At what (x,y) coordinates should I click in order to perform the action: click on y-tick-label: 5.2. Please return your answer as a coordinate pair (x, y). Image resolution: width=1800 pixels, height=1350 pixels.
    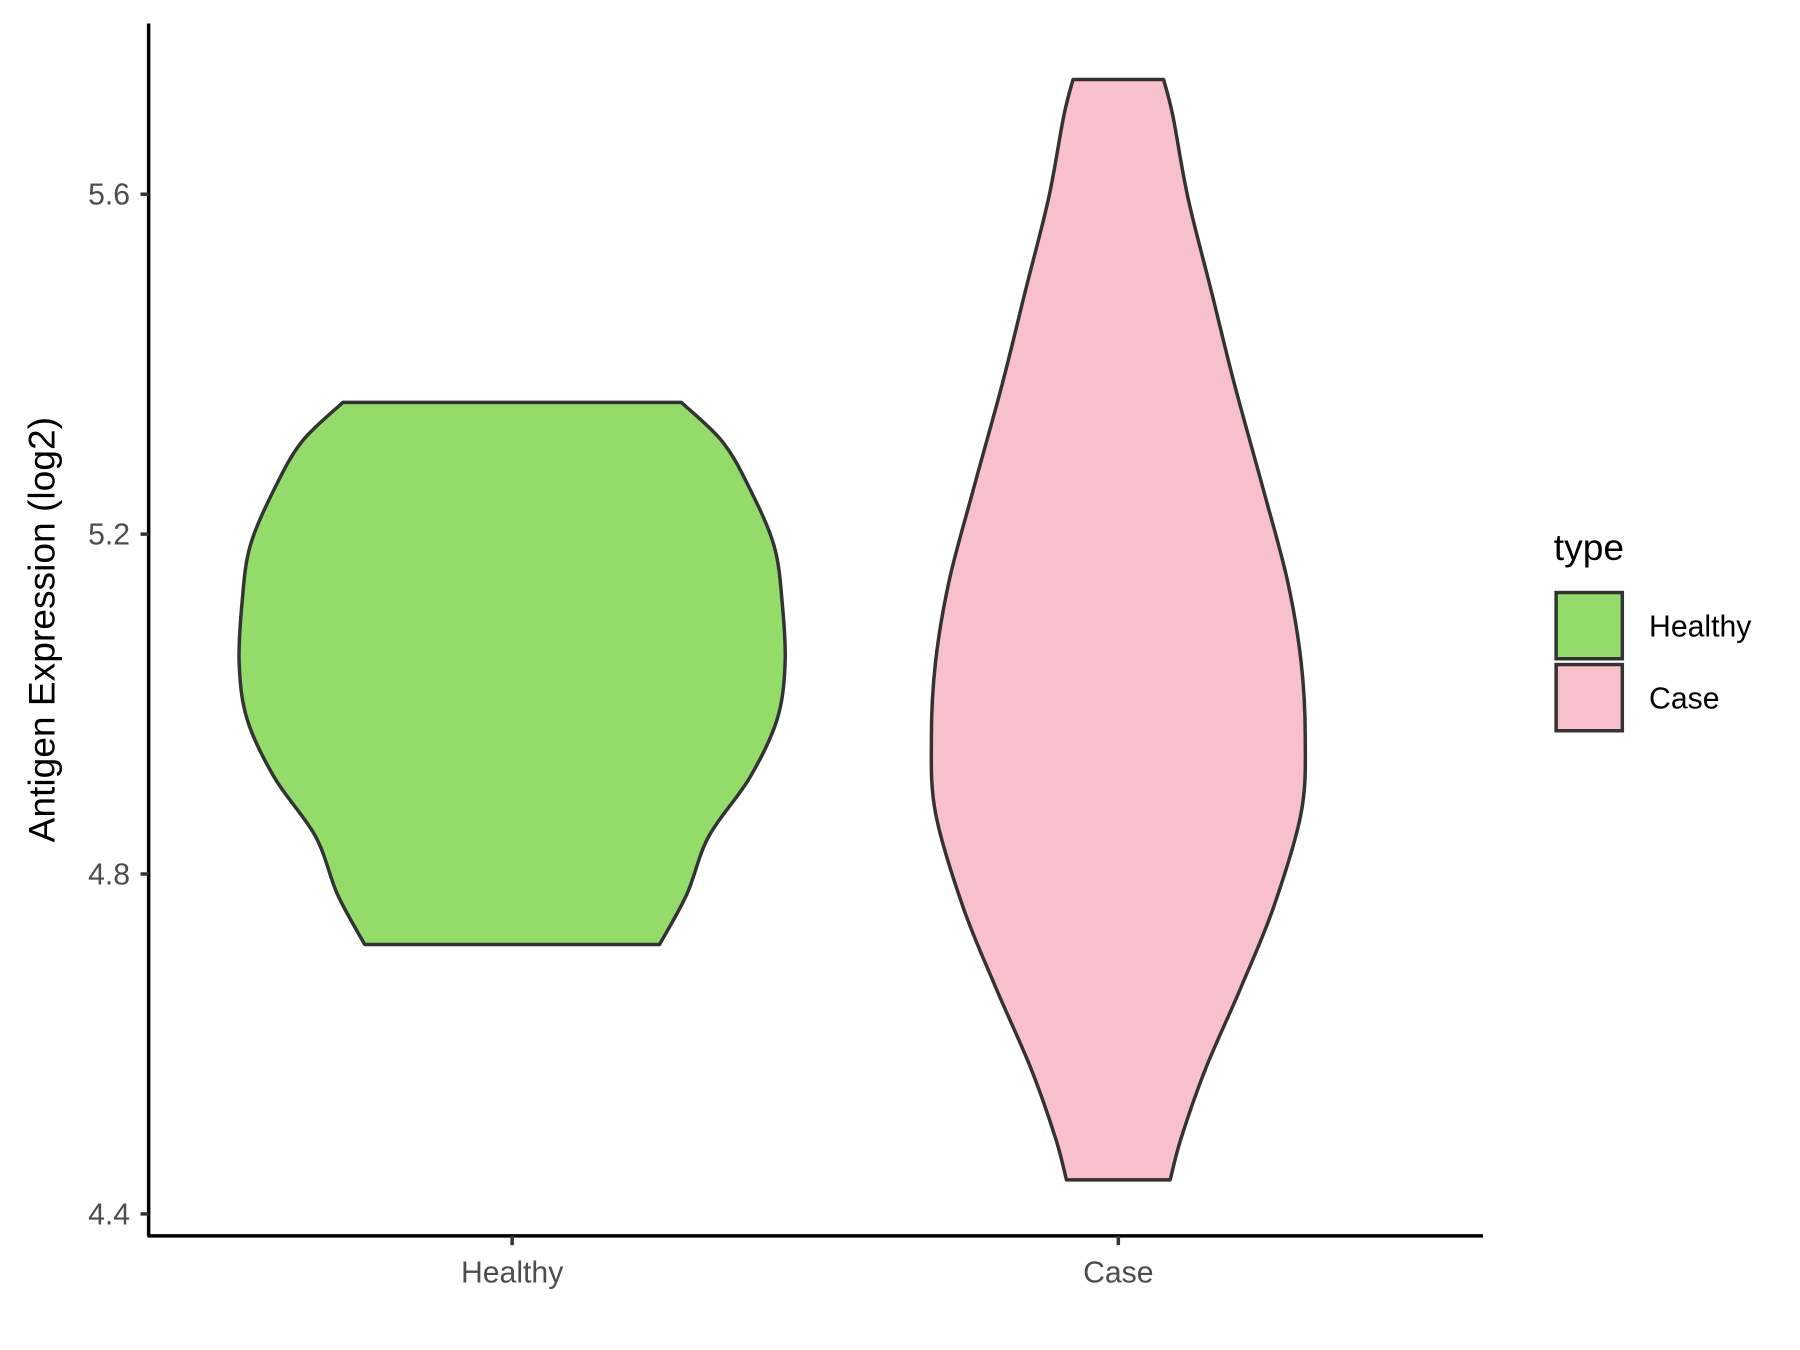
    Looking at the image, I should click on (109, 535).